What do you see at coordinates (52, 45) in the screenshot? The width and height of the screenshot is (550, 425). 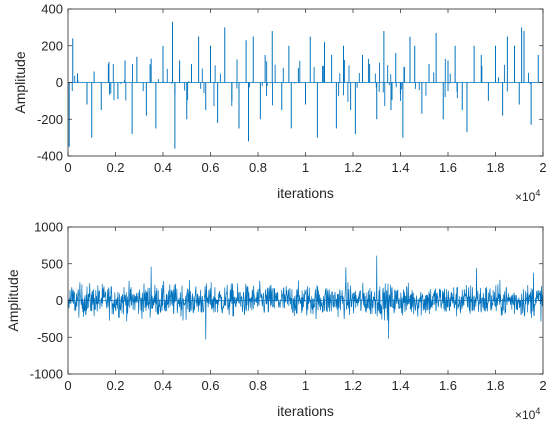 I see `y-tick-label: 200` at bounding box center [52, 45].